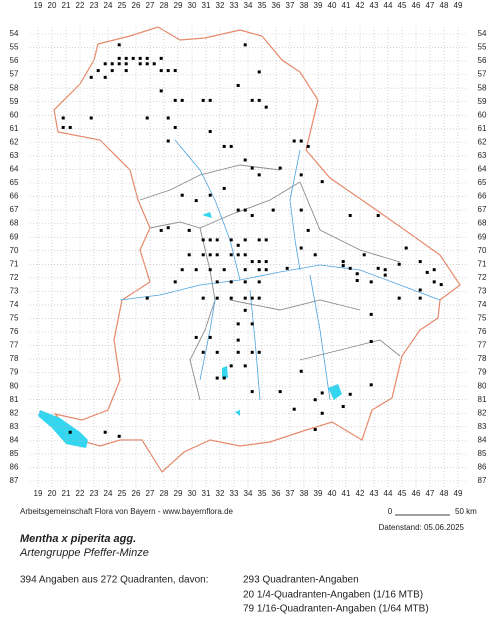 The width and height of the screenshot is (500, 625). I want to click on column-label: 48, so click(444, 493).